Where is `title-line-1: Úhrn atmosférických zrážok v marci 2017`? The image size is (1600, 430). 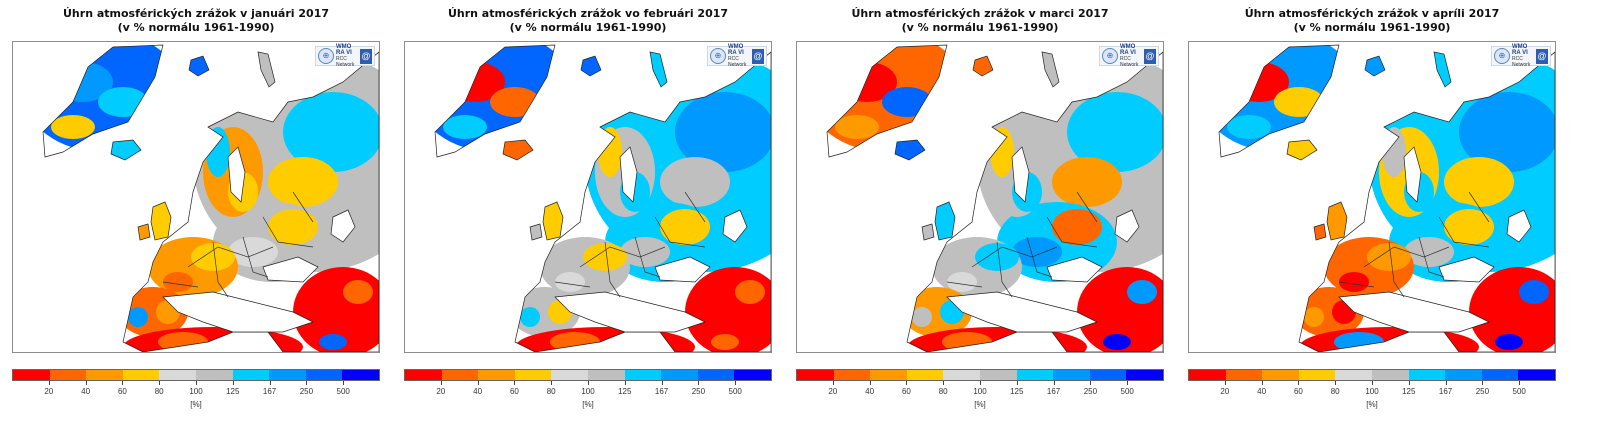
title-line-1: Úhrn atmosférických zrážok v marci 2017 is located at coordinates (980, 13).